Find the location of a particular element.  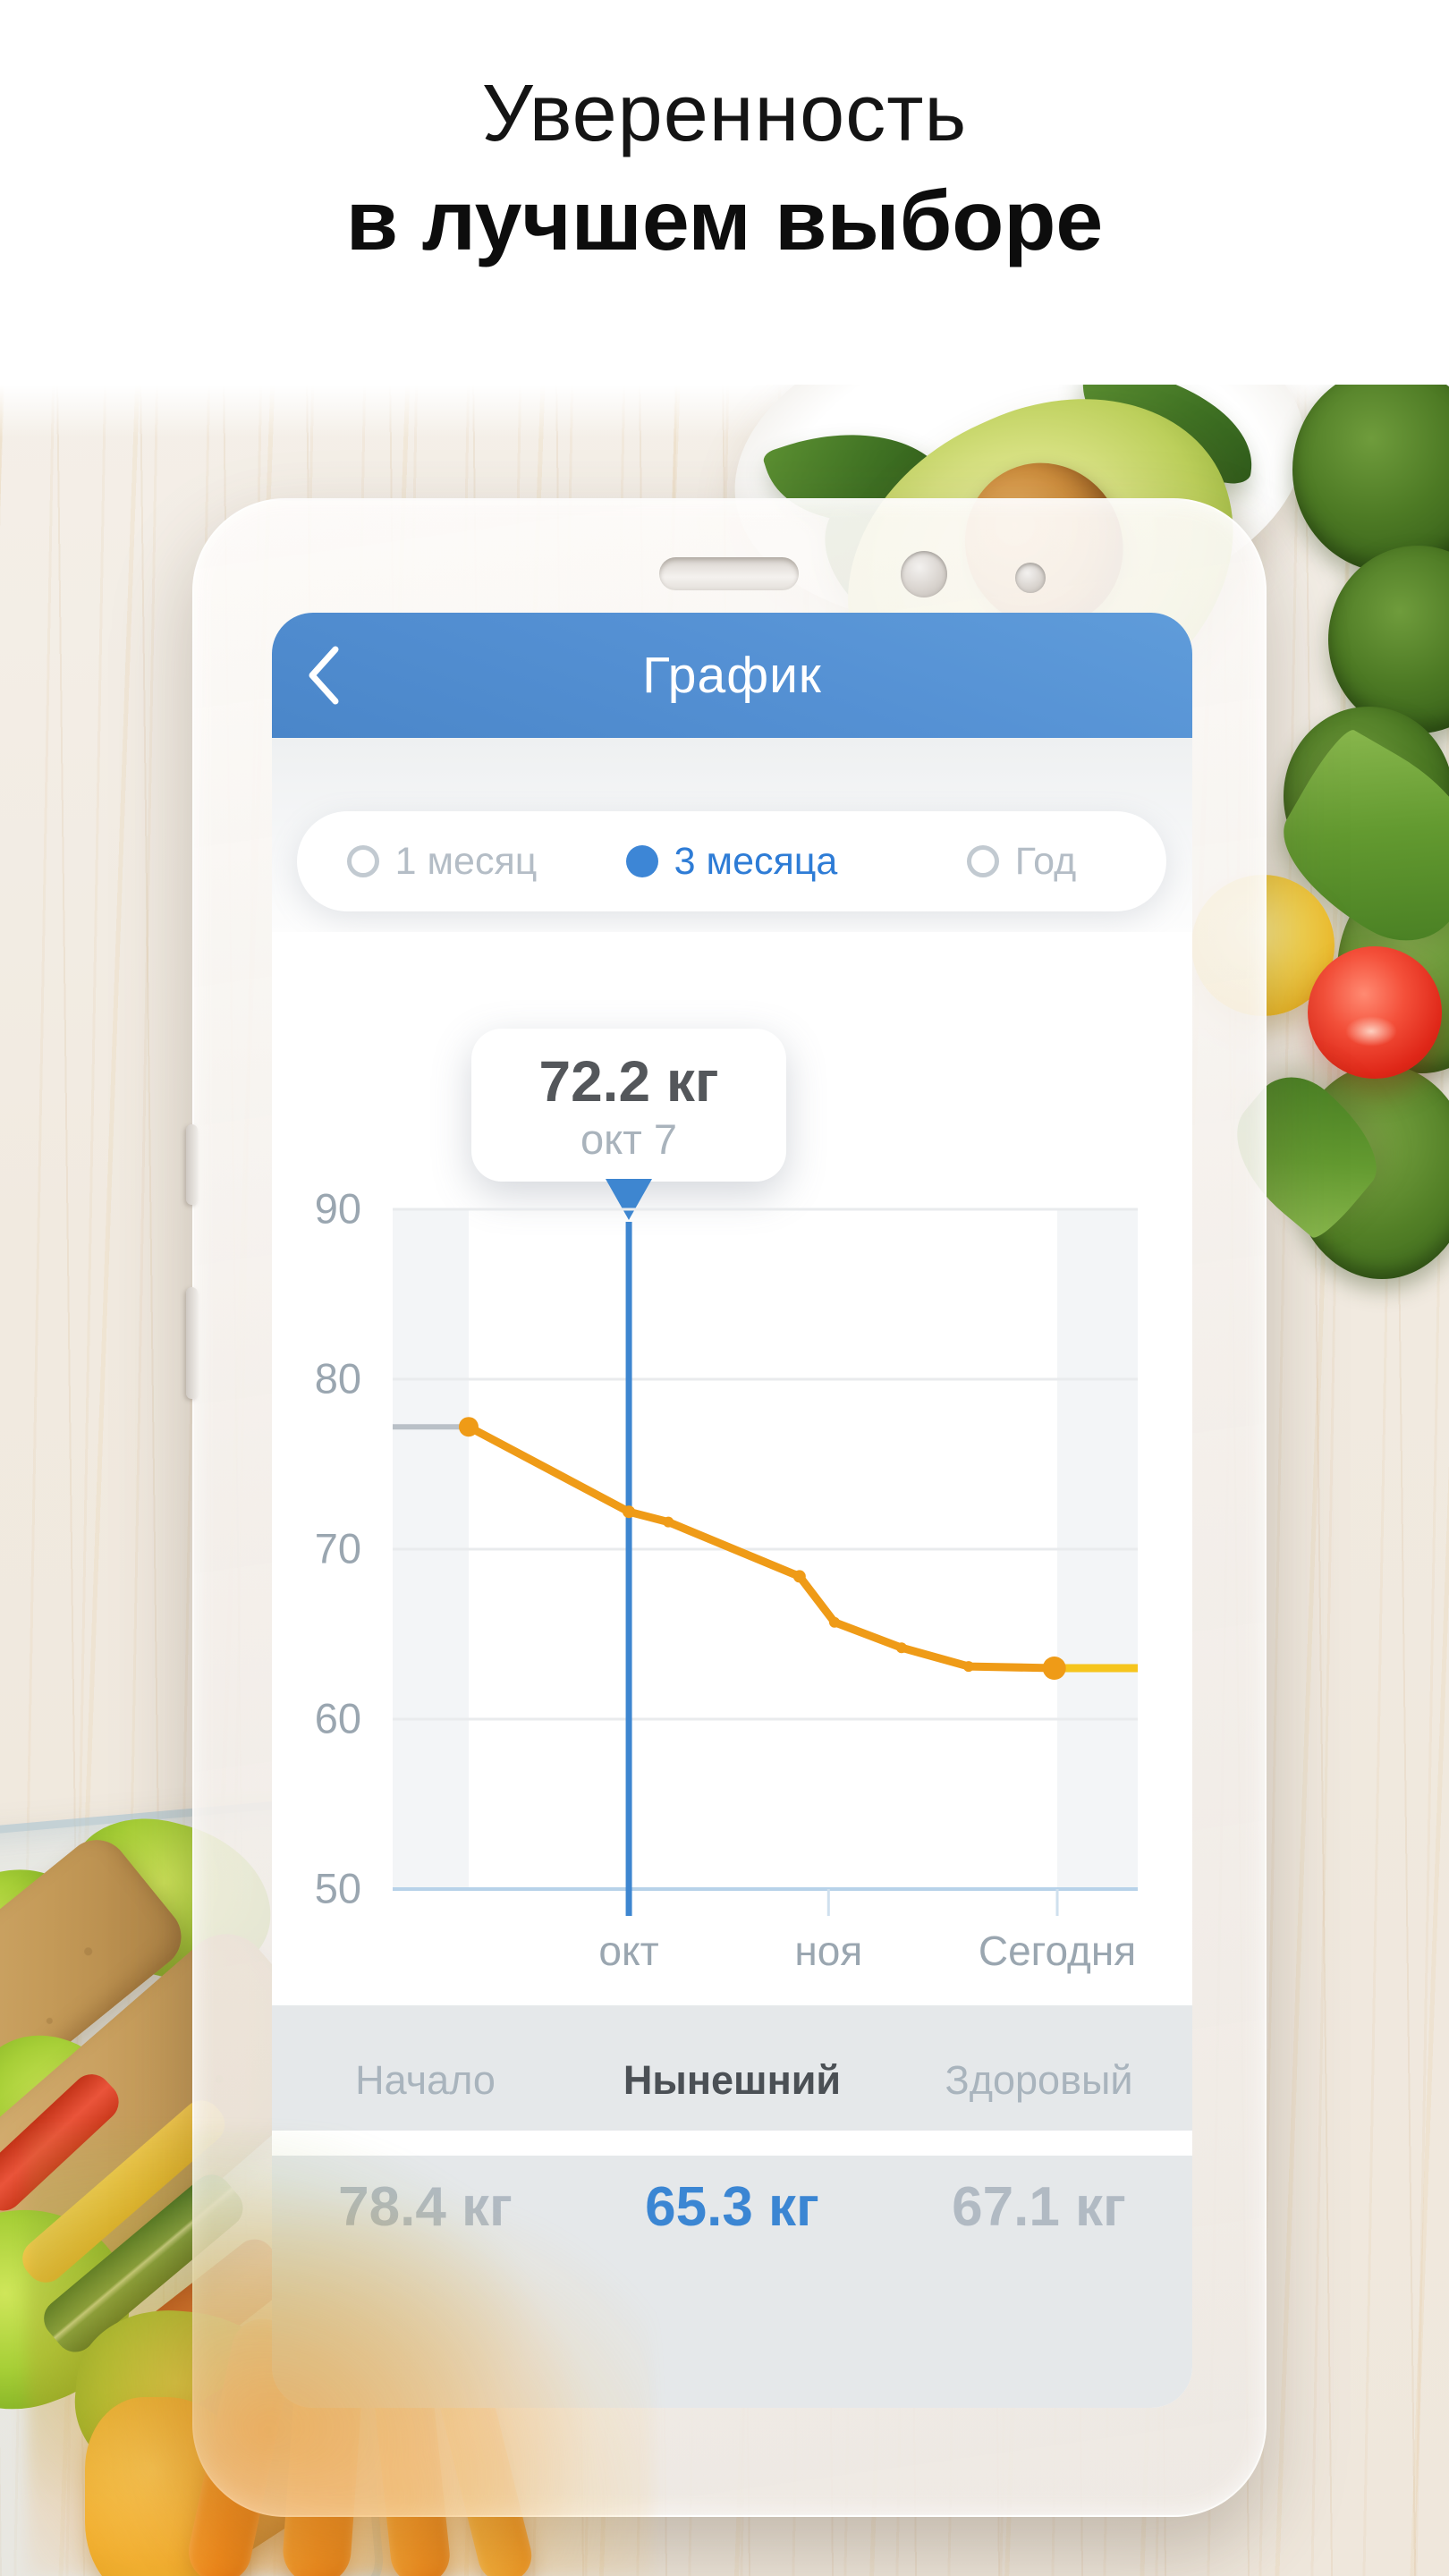

tooltip-date: окт 7 is located at coordinates (628, 1139).